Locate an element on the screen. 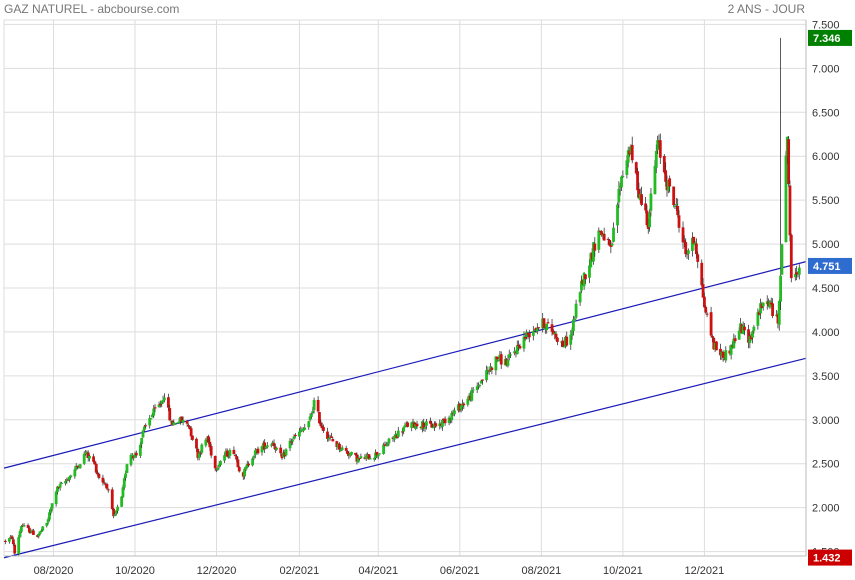 This screenshot has height=580, width=855. y-tick-label: 5.000 is located at coordinates (826, 245).